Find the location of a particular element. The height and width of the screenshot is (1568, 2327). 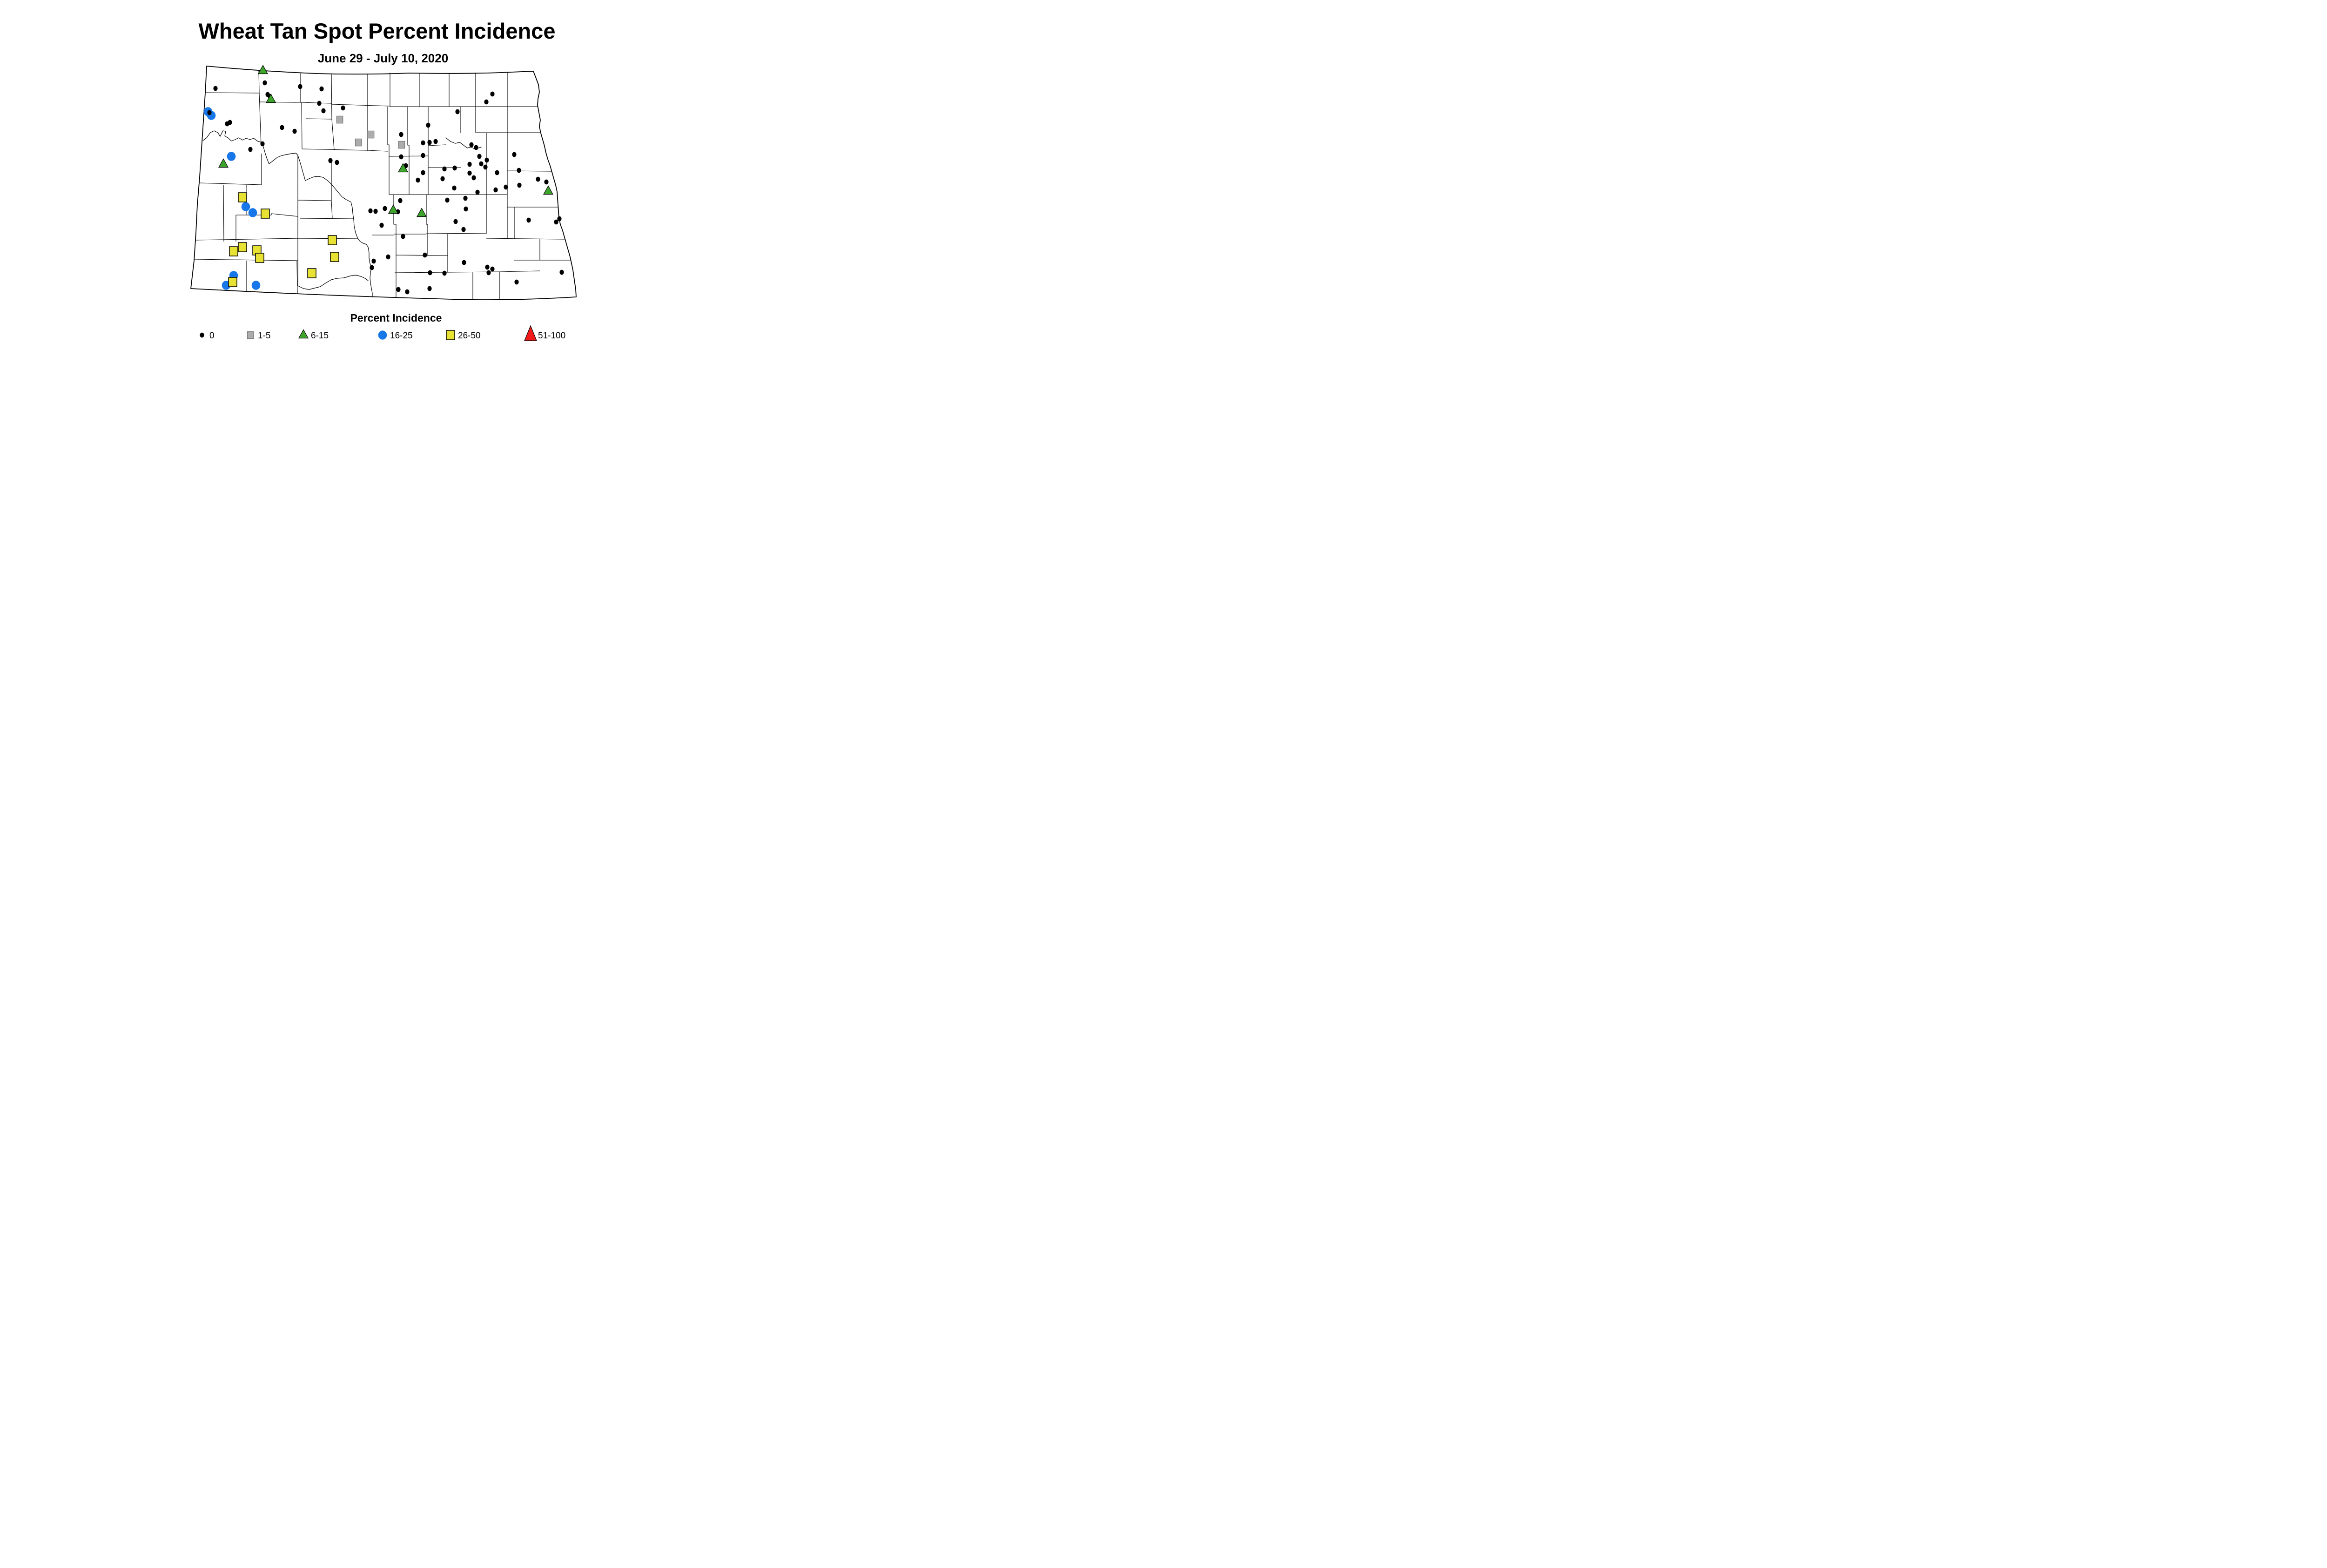

map-markers is located at coordinates (383, 180).